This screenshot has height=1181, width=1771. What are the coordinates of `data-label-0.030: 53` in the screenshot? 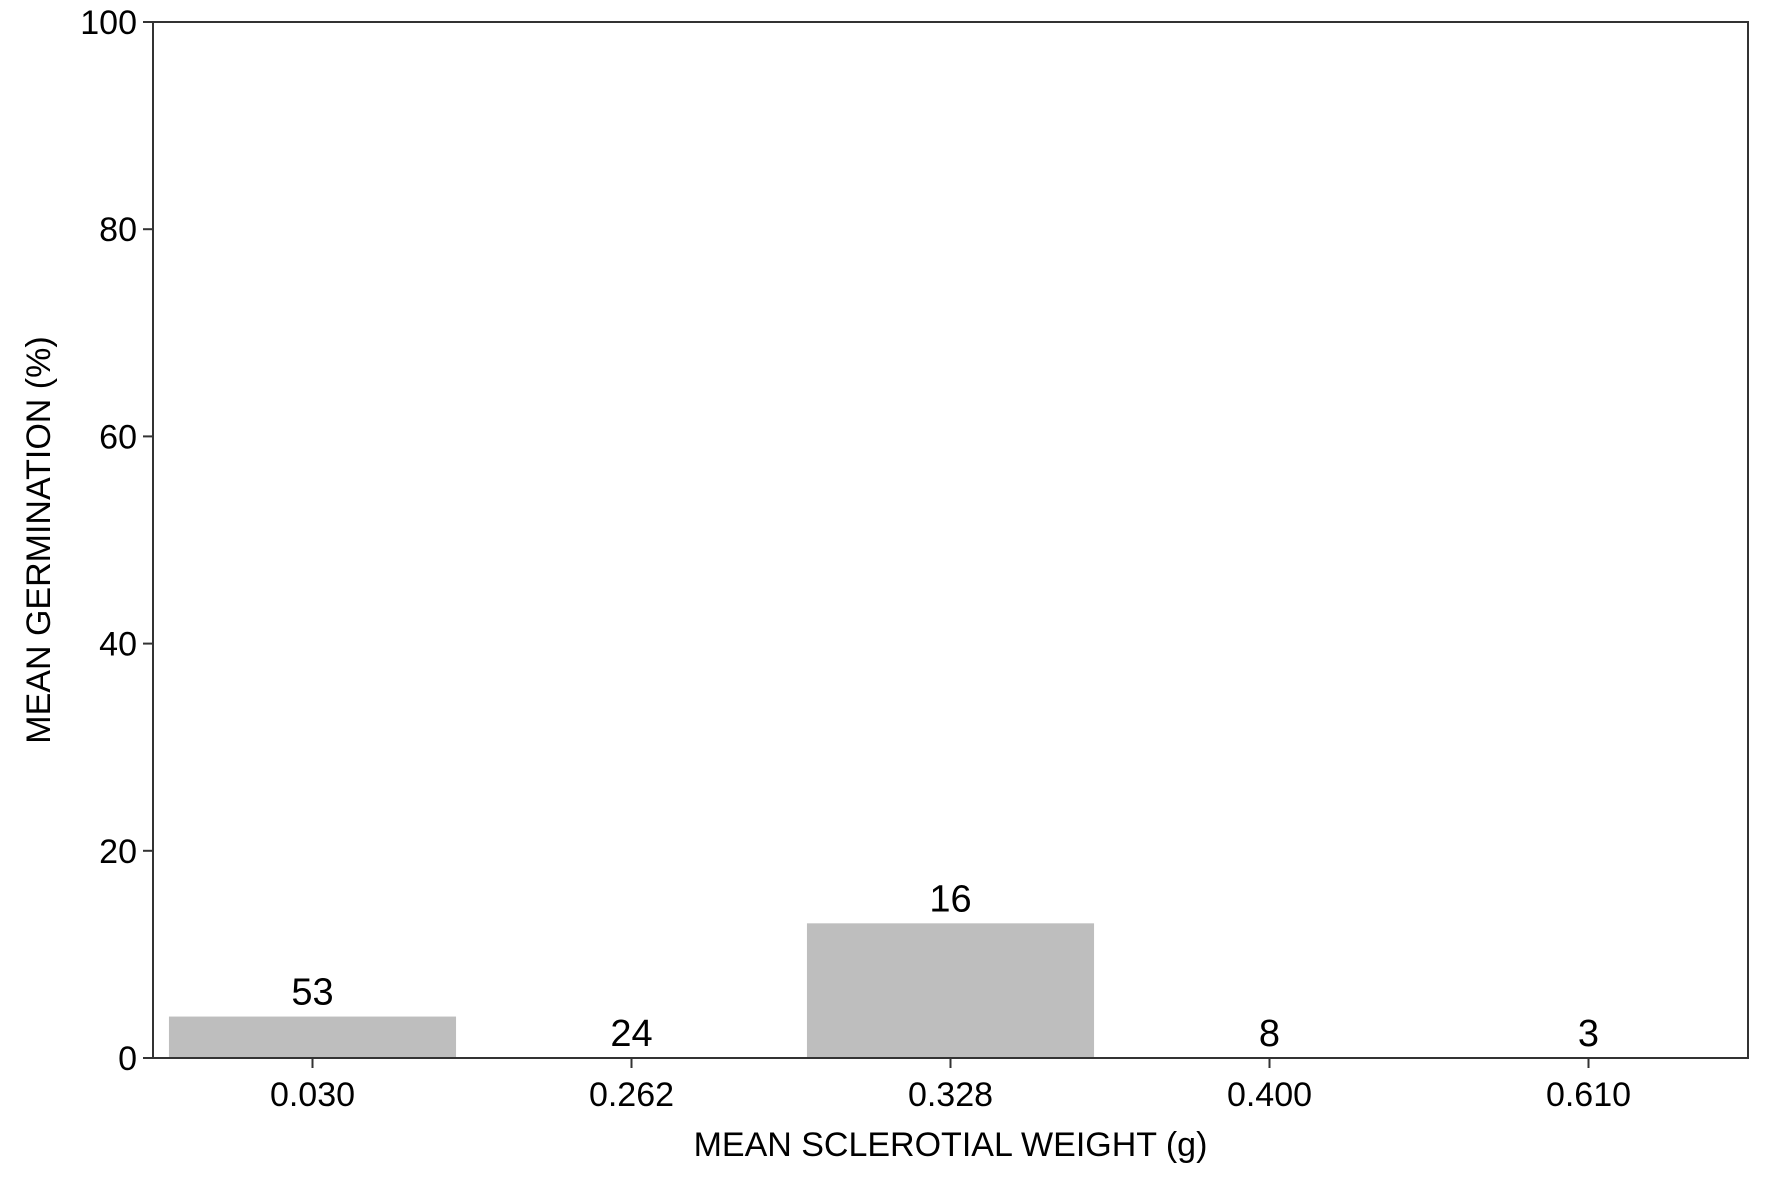 It's located at (312, 993).